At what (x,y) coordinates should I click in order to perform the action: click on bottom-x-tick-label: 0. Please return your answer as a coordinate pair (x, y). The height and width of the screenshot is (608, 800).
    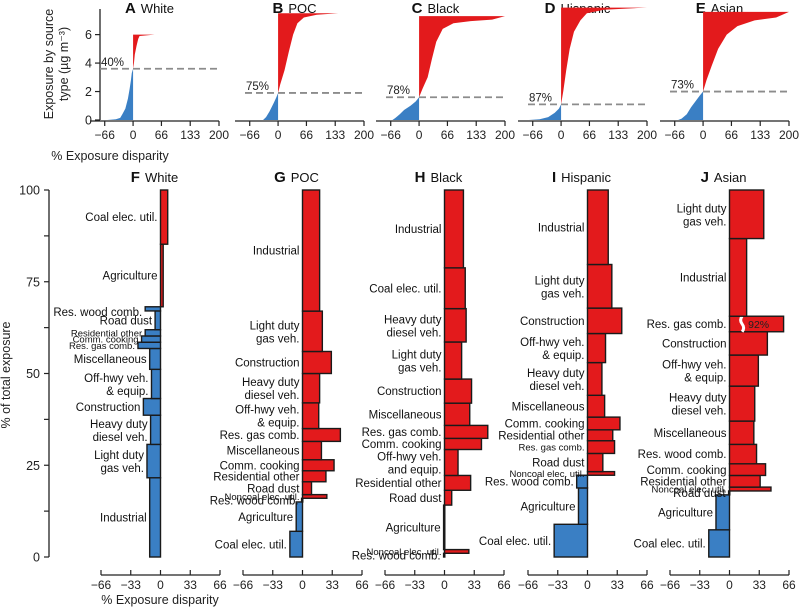
    Looking at the image, I should click on (729, 585).